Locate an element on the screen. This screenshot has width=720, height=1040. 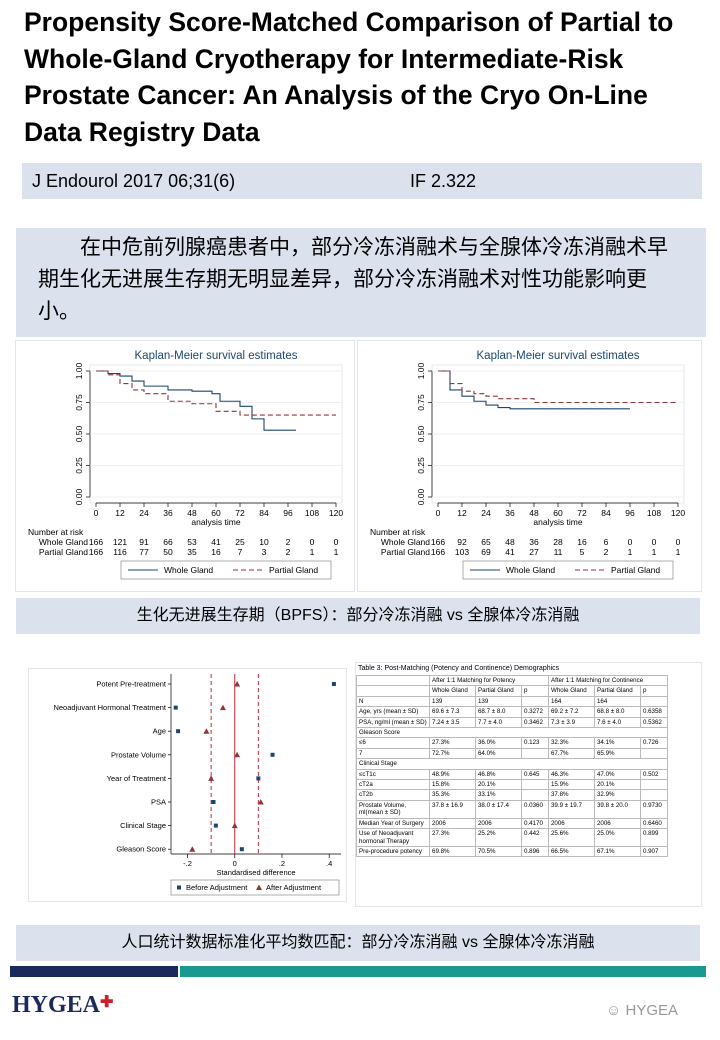
x-tick-label: .4 is located at coordinates (329, 863).